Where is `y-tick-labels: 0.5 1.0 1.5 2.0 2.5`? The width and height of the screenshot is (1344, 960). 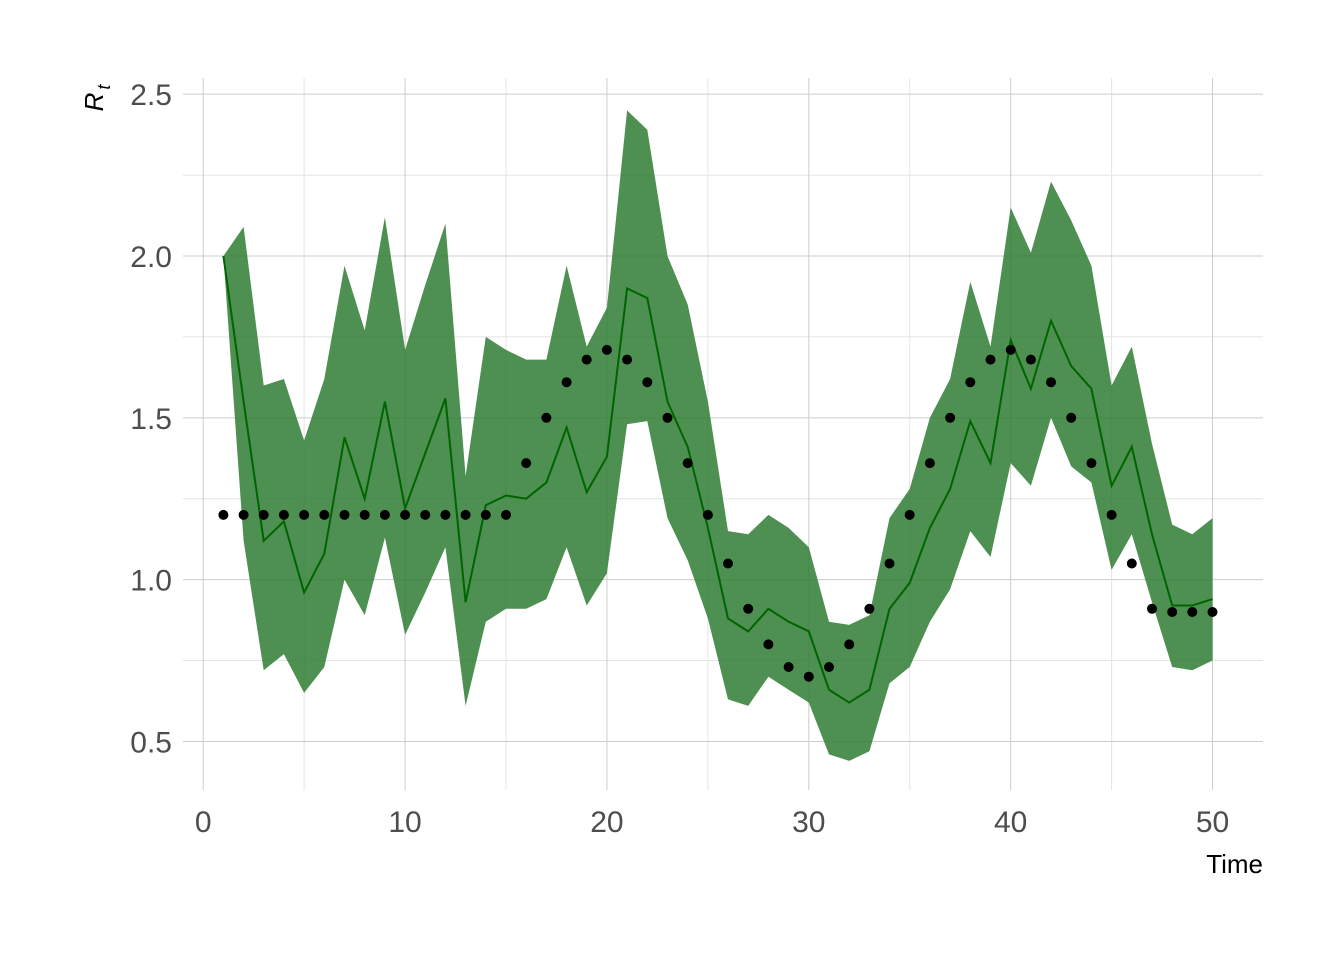 y-tick-labels: 0.5 1.0 1.5 2.0 2.5 is located at coordinates (151, 419).